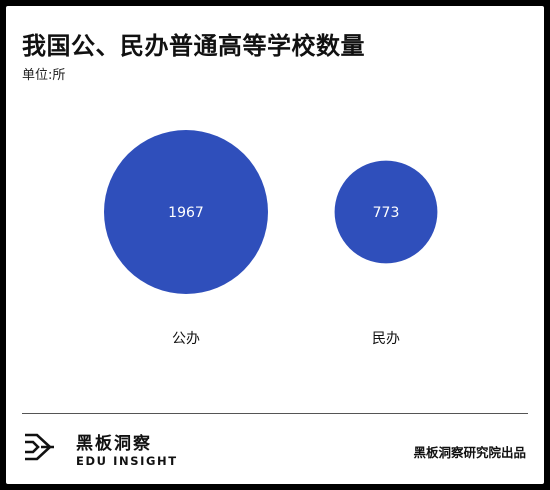 The width and height of the screenshot is (550, 490). What do you see at coordinates (114, 444) in the screenshot?
I see `brand-name-cn: 黑板洞察` at bounding box center [114, 444].